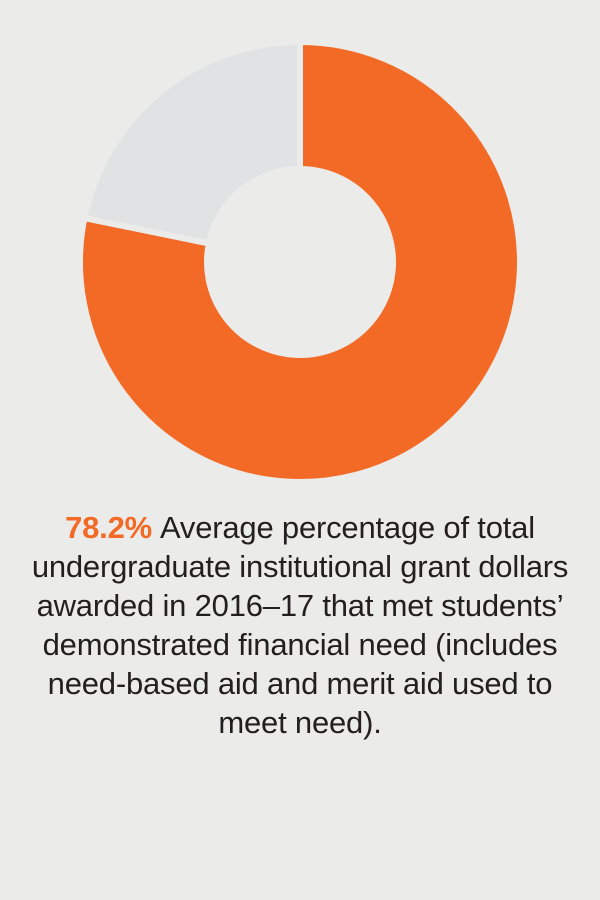 Image resolution: width=600 pixels, height=900 pixels. What do you see at coordinates (108, 527) in the screenshot?
I see `value-label: 78.2%` at bounding box center [108, 527].